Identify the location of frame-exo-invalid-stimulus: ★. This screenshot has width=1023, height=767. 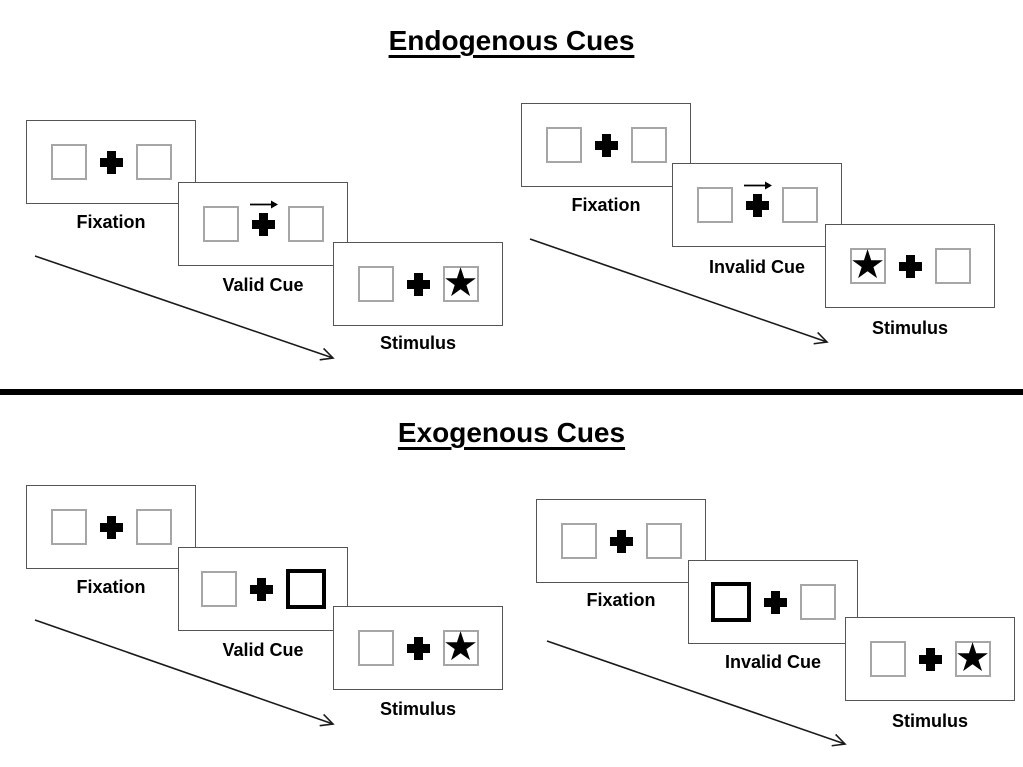
(930, 659).